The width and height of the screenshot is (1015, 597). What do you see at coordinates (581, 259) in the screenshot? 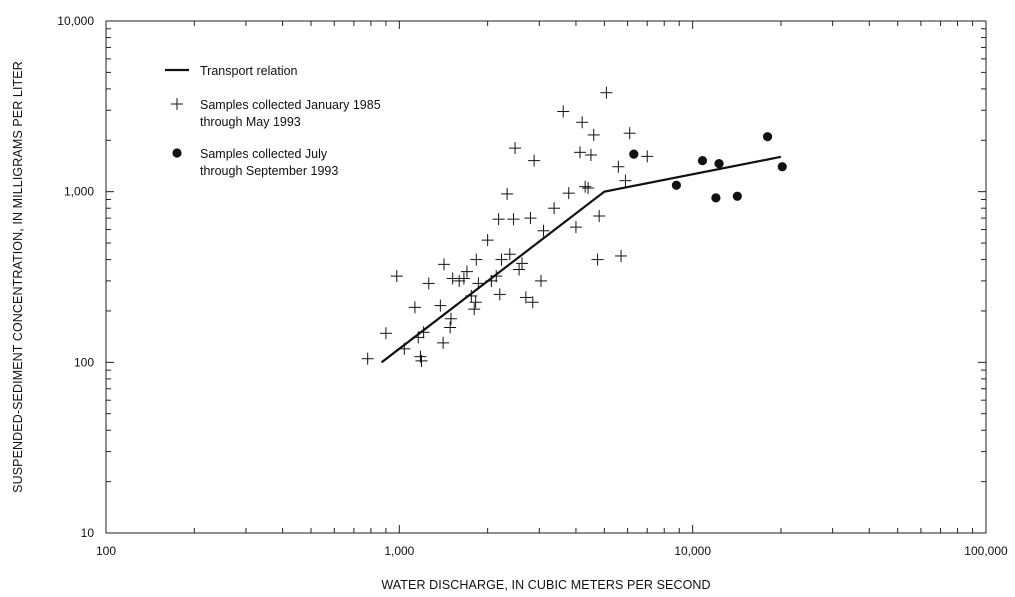
I see `transport-relation-line` at bounding box center [581, 259].